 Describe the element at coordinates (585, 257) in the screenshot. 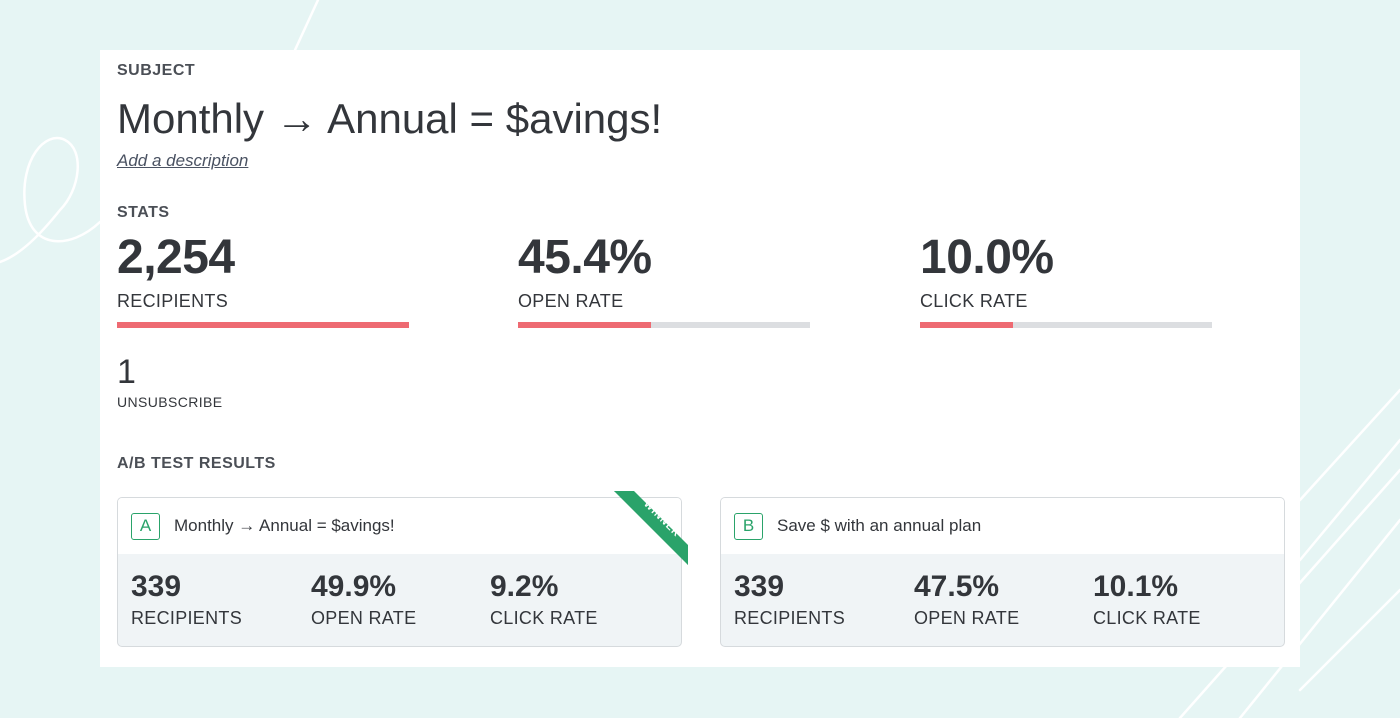

I see `stat-value: 45.4%` at that location.